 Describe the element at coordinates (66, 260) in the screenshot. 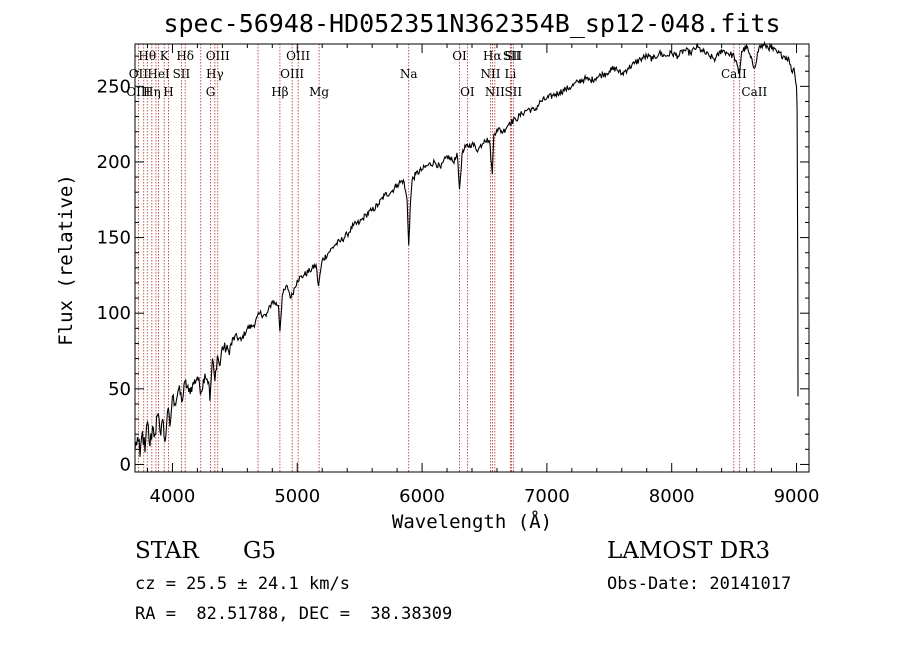

I see `y-axis-label: Flux (relative)` at that location.